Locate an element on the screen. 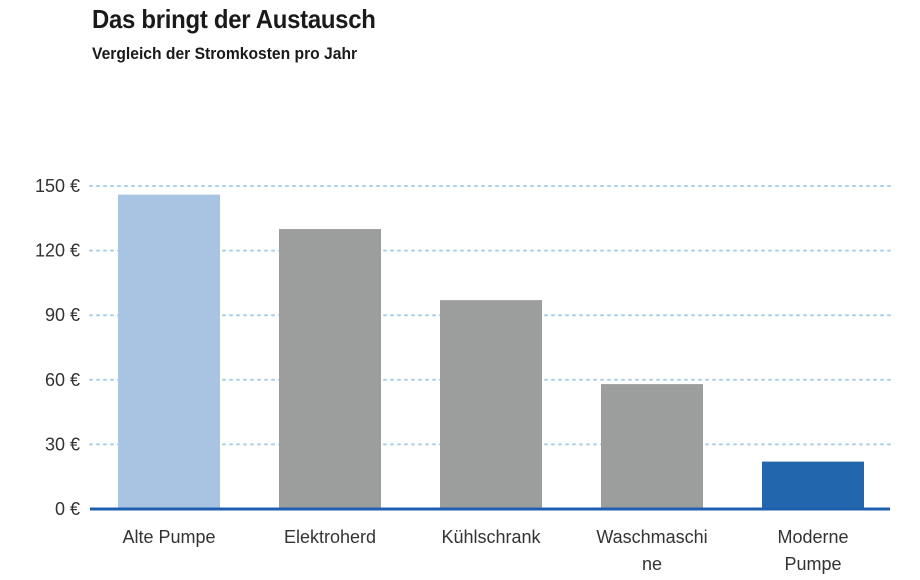  chart-subtitle: Vergleich der Stromkosten pro Jahr is located at coordinates (225, 53).